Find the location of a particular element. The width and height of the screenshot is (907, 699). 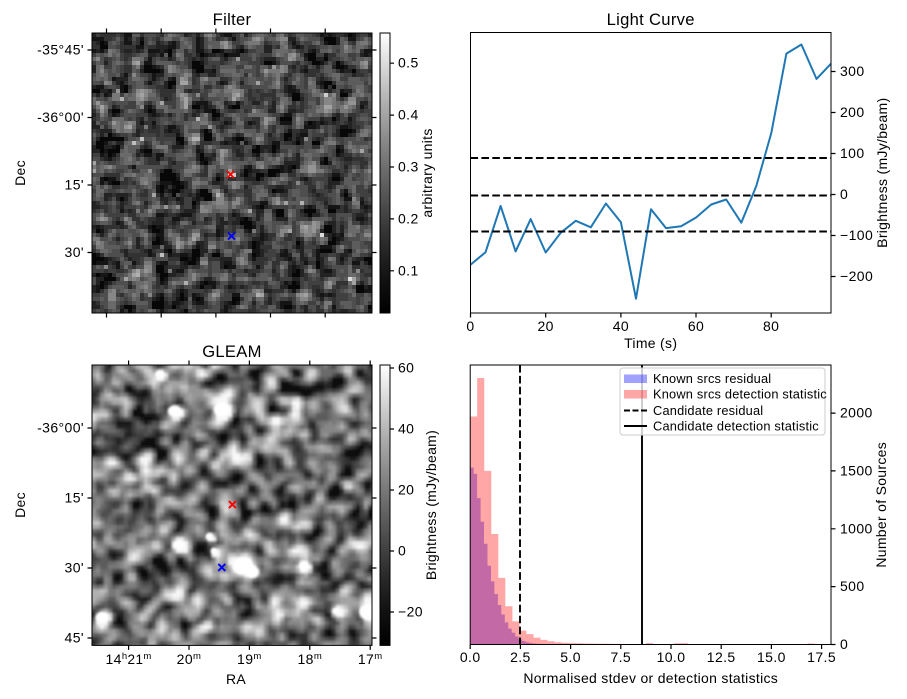

svg-text: 18m is located at coordinates (309, 659).